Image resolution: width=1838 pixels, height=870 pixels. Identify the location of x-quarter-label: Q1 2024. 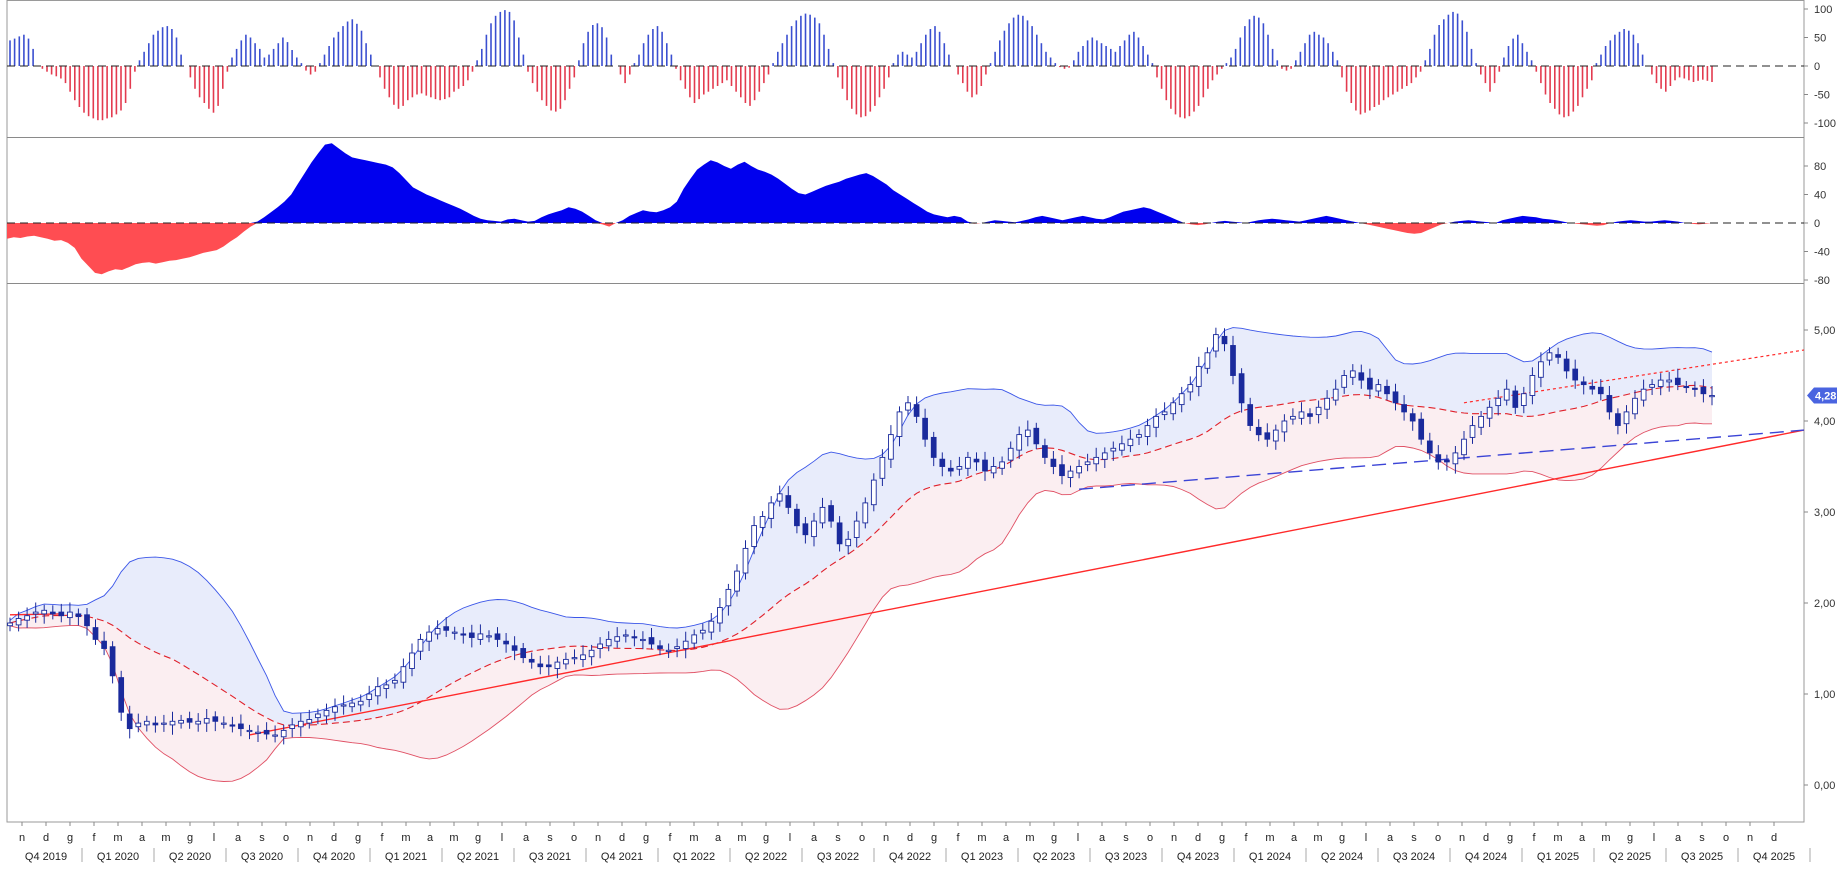
(1270, 857).